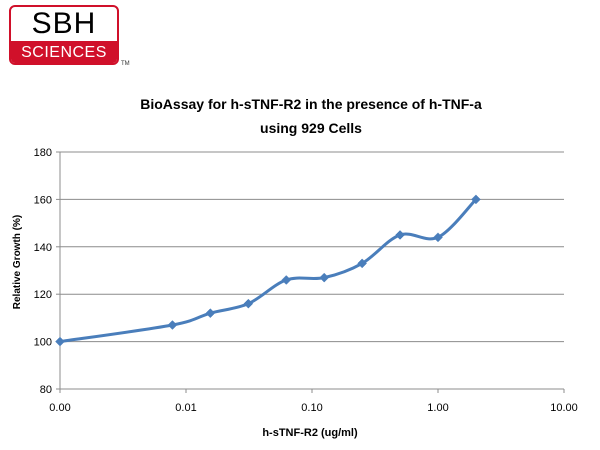 Image resolution: width=600 pixels, height=450 pixels. I want to click on x-tick-label: 1.00, so click(437, 408).